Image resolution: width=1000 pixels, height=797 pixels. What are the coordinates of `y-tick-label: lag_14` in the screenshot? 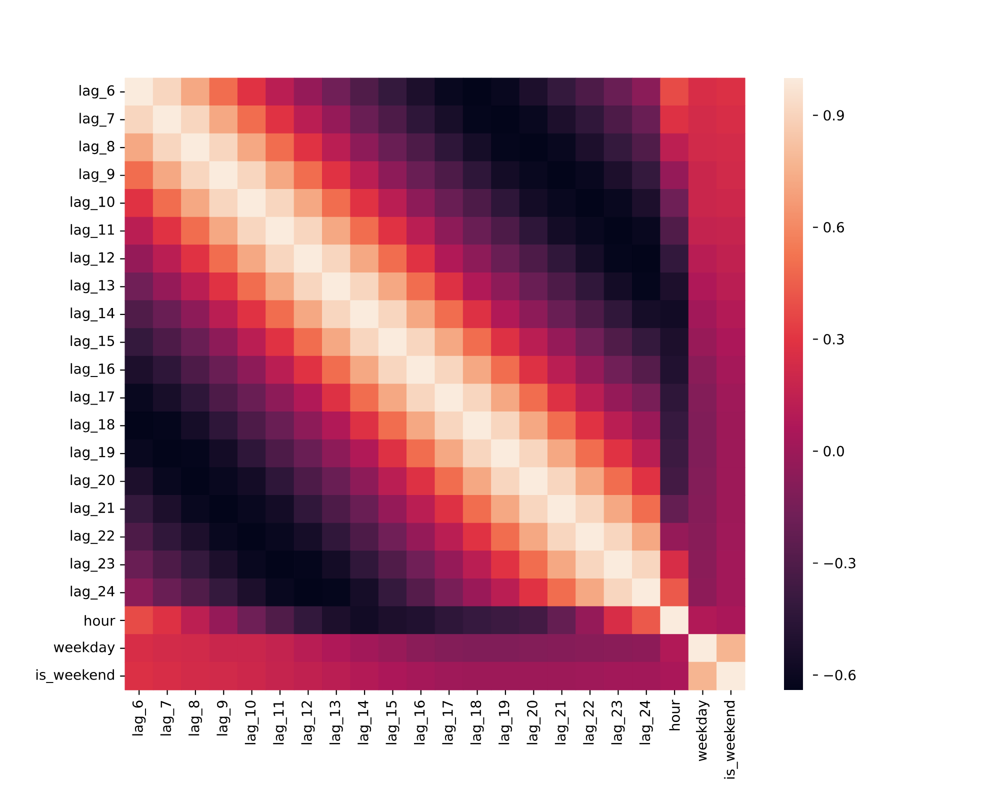 It's located at (92, 315).